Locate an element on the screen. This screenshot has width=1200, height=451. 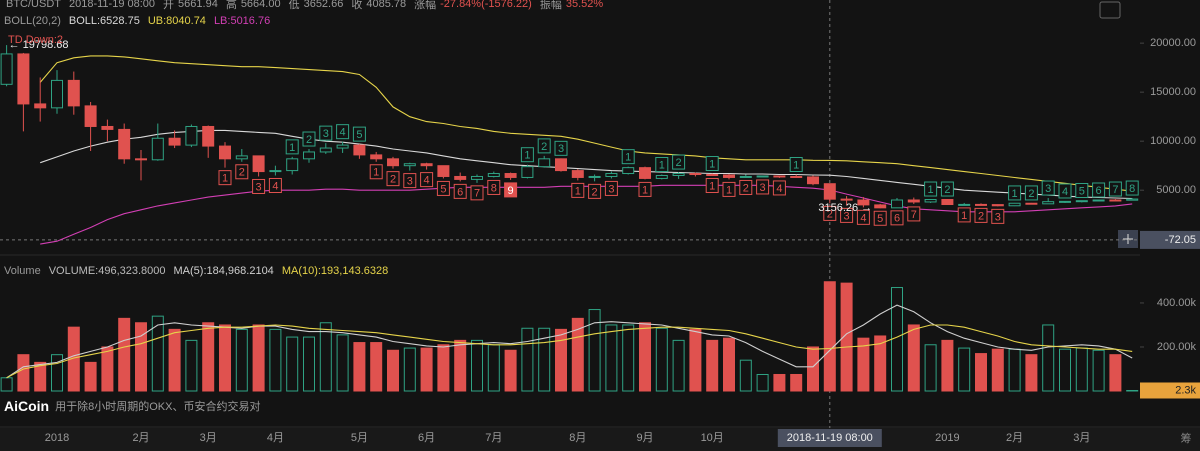
td-title: TD Down:2 is located at coordinates (36, 40).